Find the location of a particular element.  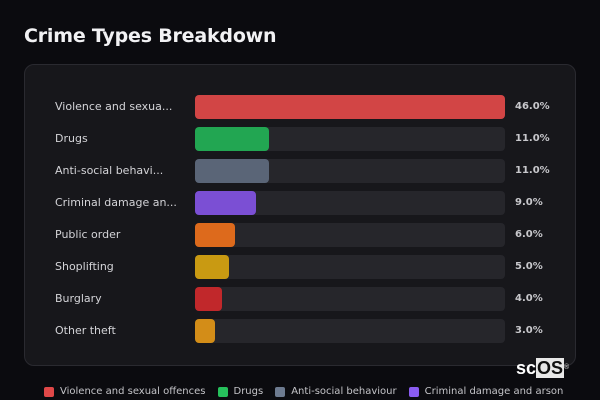

bar-row: Violence and sexua... 46.0% is located at coordinates (300, 107).